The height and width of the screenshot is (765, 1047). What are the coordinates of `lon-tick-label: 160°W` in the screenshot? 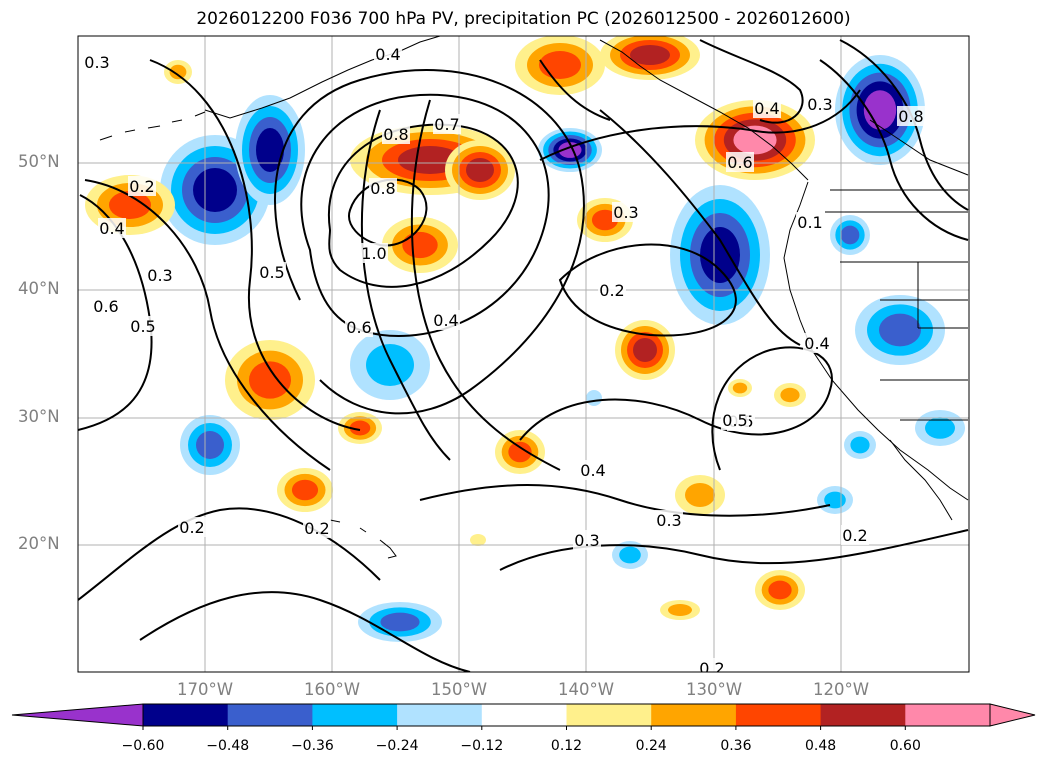 It's located at (332, 689).